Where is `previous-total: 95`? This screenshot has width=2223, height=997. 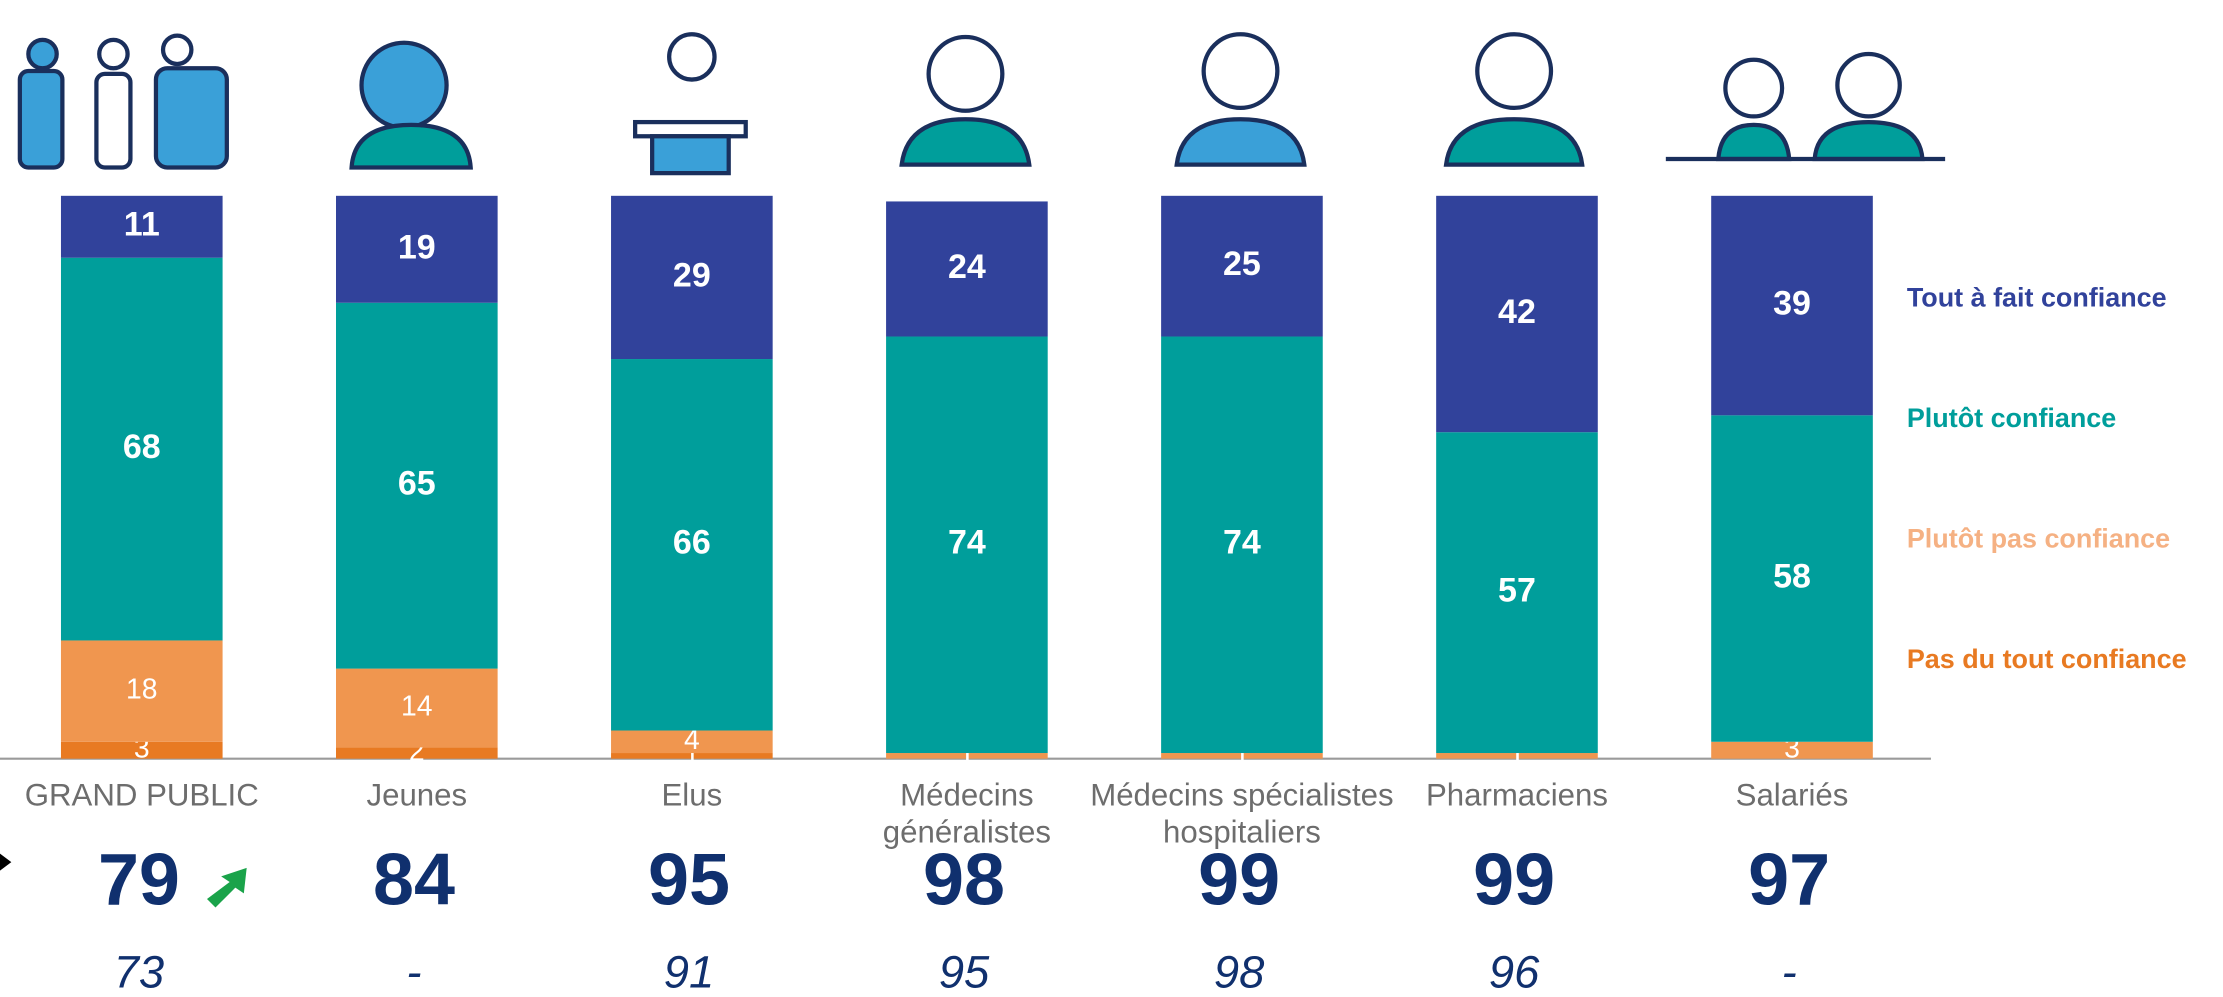
previous-total: 95 is located at coordinates (964, 972).